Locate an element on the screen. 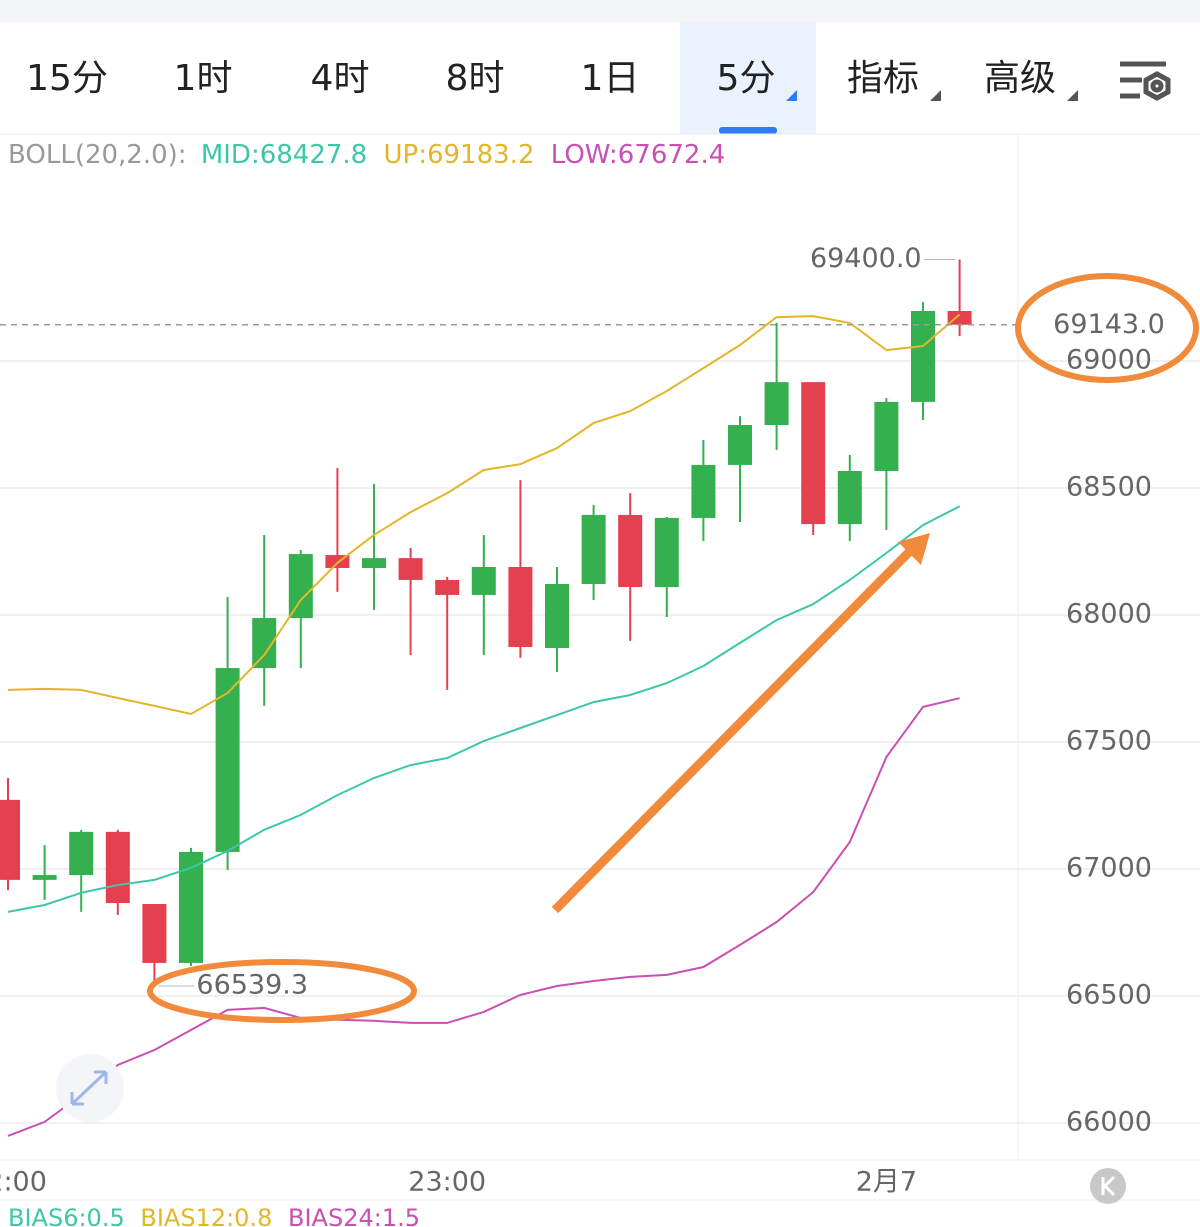 The width and height of the screenshot is (1200, 1227). last-price-label: 69143.0 is located at coordinates (1109, 324).